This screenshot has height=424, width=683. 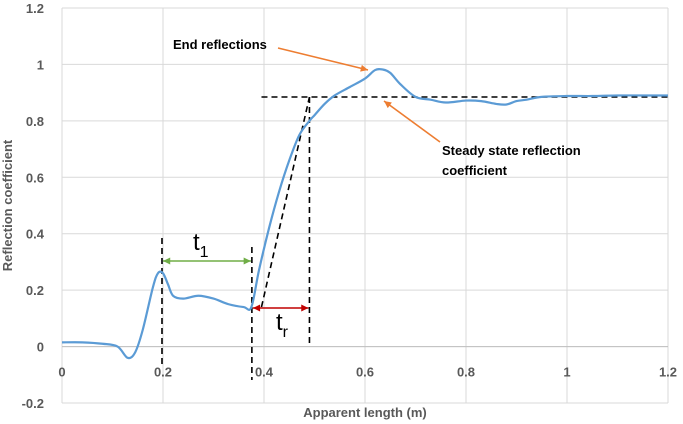 What do you see at coordinates (412, 121) in the screenshot?
I see `steady-state-pointer` at bounding box center [412, 121].